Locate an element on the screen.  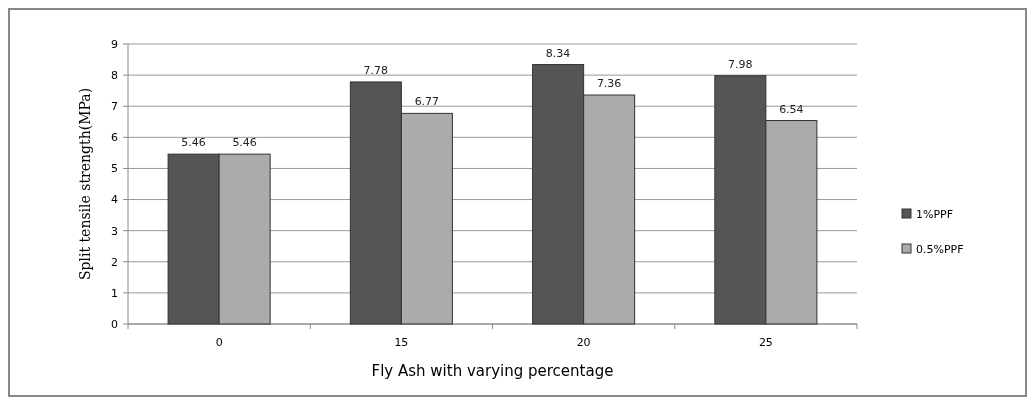
legend-label: 0.5%PPF is located at coordinates (940, 249).